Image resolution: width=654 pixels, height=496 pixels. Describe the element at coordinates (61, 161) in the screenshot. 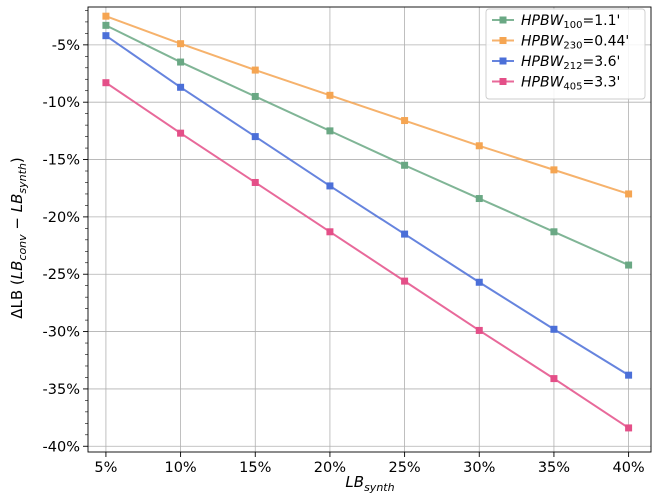

I see `y-tick-label: -15%` at that location.